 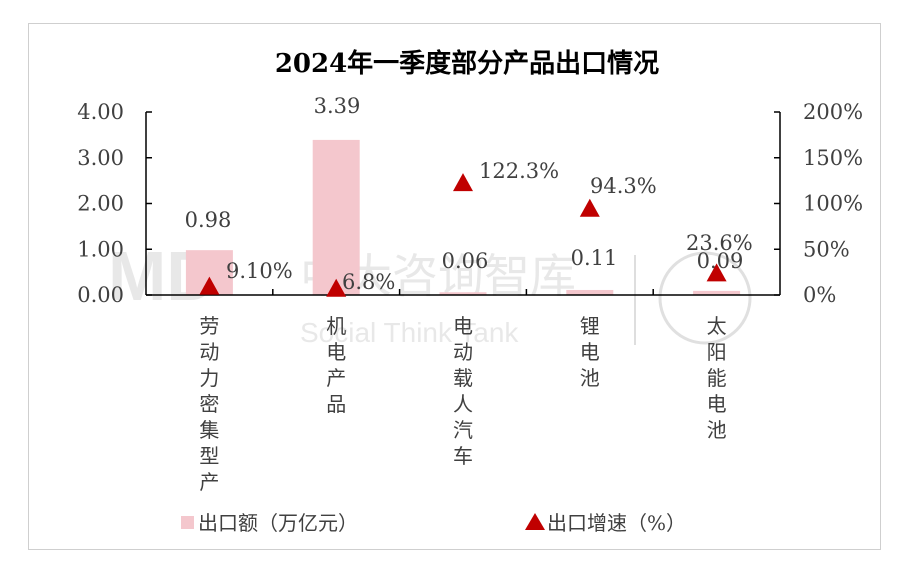 I want to click on legend-bar-label: 出口额（万亿元）, so click(x=278, y=523).